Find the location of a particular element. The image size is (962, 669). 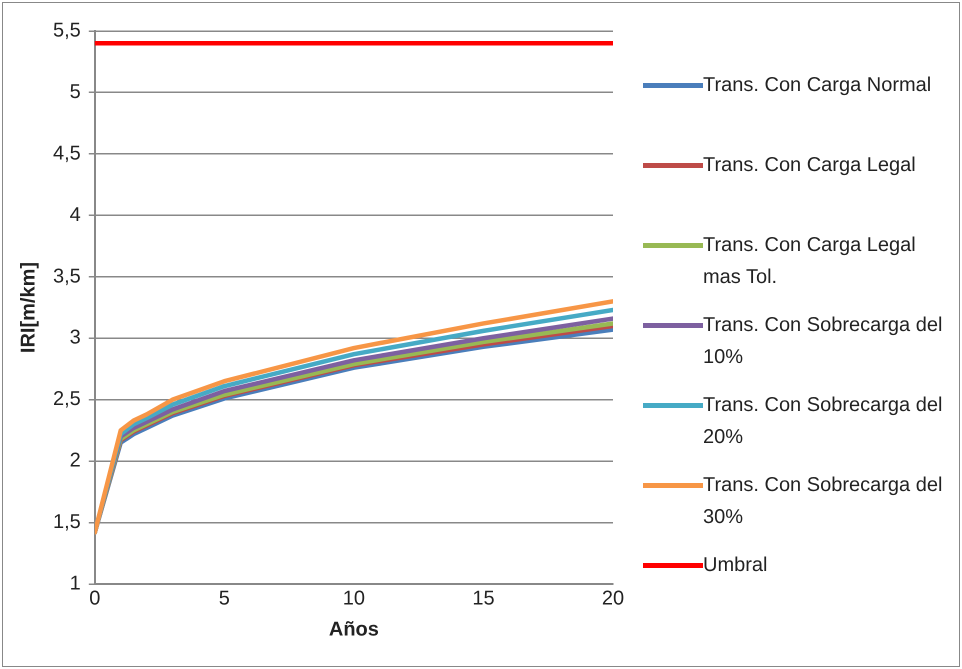

y-tick-label: 5 is located at coordinates (75, 91).